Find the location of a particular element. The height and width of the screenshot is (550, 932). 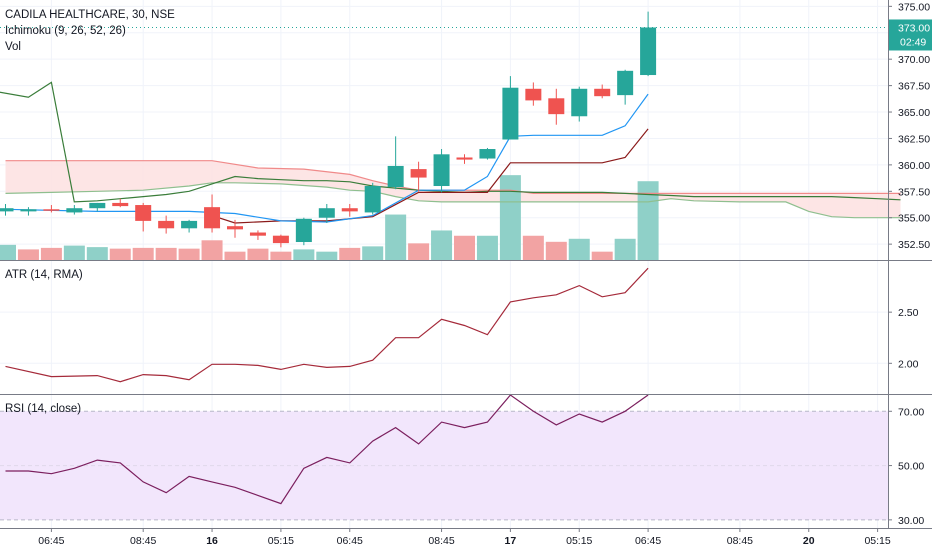

price-tick-label: 362.50 is located at coordinates (914, 139).